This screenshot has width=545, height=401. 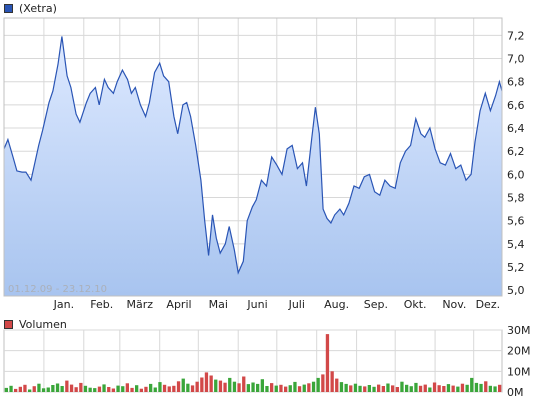 I want to click on volume-tick-label: 30M, so click(x=519, y=330).